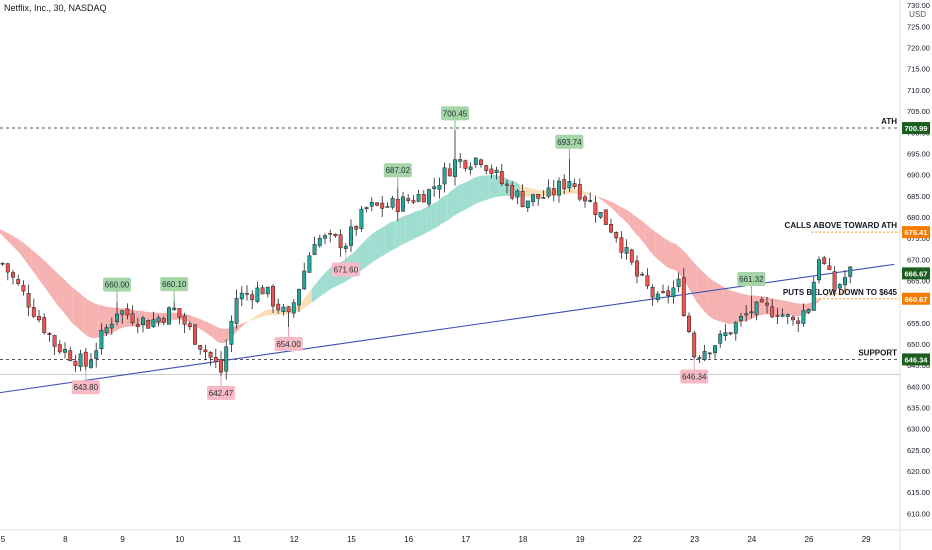  Describe the element at coordinates (916, 273) in the screenshot. I see `last-price-badge: 666.67` at that location.